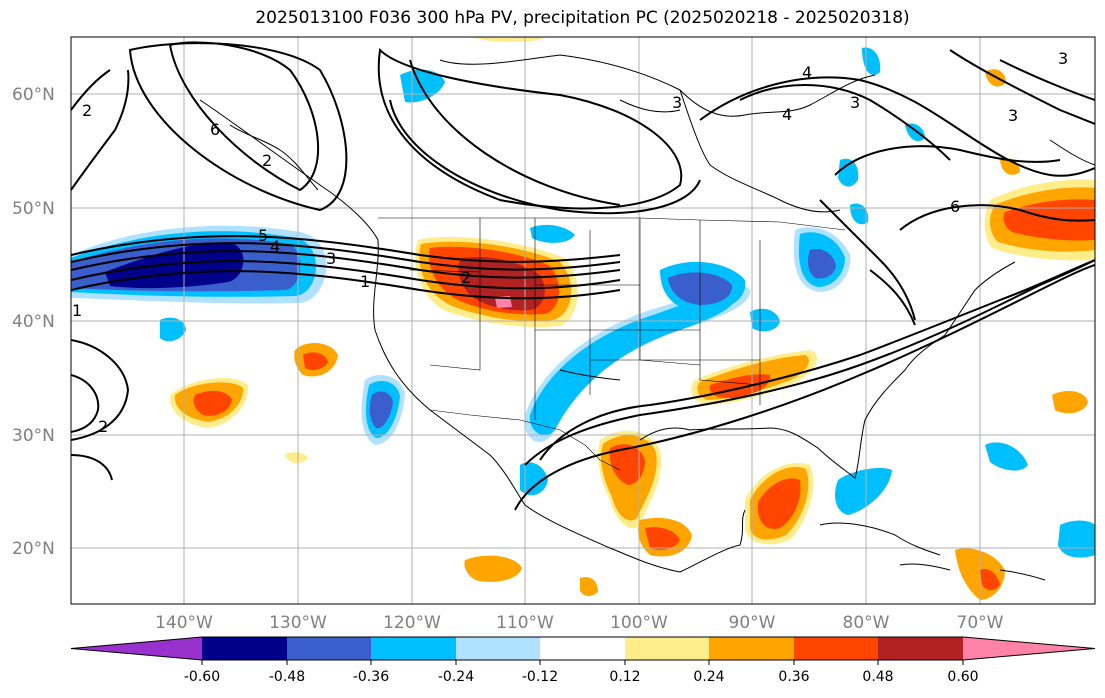 The image size is (1105, 698). I want to click on colorbar-tick-label: 0.48, so click(877, 677).